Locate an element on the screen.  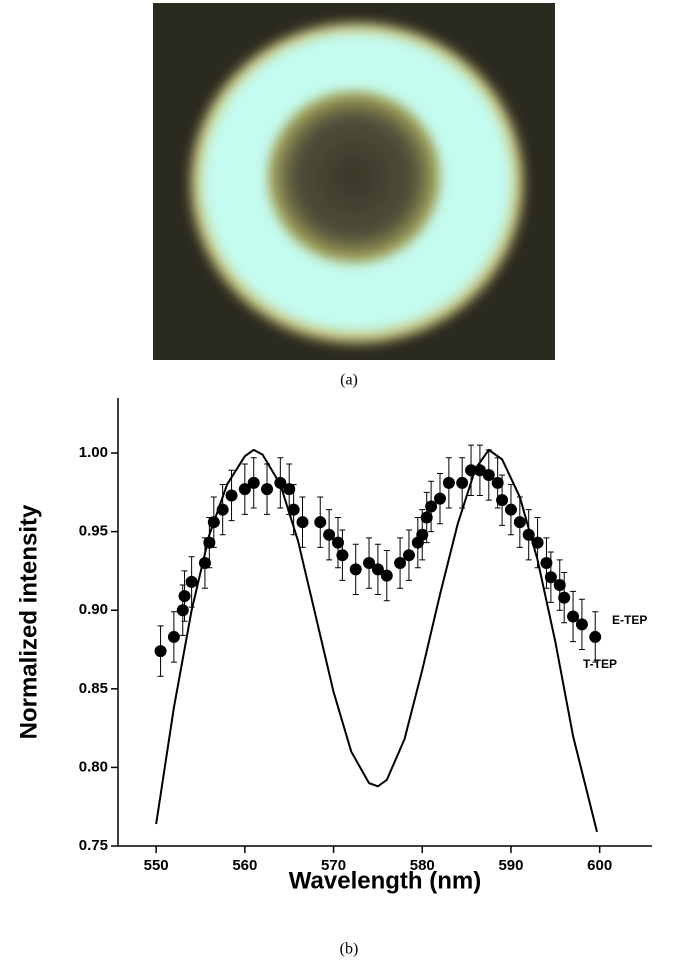
caption: (b) is located at coordinates (349, 949).